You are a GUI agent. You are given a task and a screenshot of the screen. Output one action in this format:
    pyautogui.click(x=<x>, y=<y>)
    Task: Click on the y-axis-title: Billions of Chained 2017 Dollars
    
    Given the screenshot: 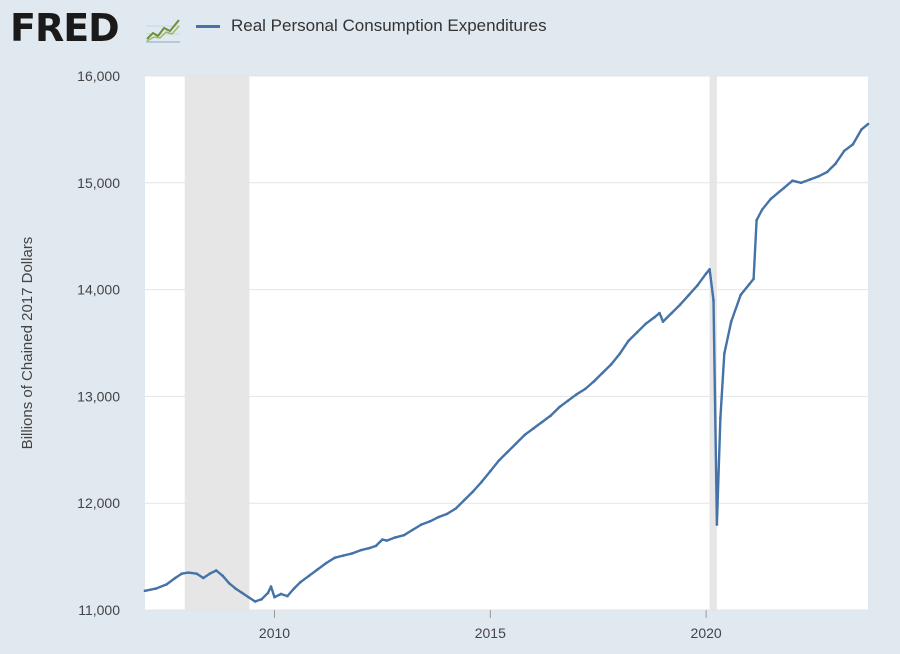 What is the action you would take?
    pyautogui.click(x=27, y=343)
    